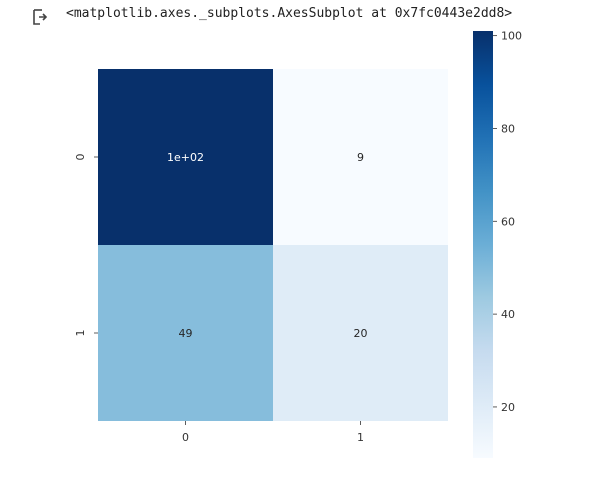 The image size is (614, 479). Describe the element at coordinates (86, 245) in the screenshot. I see `y-axis-ticks: 01` at that location.